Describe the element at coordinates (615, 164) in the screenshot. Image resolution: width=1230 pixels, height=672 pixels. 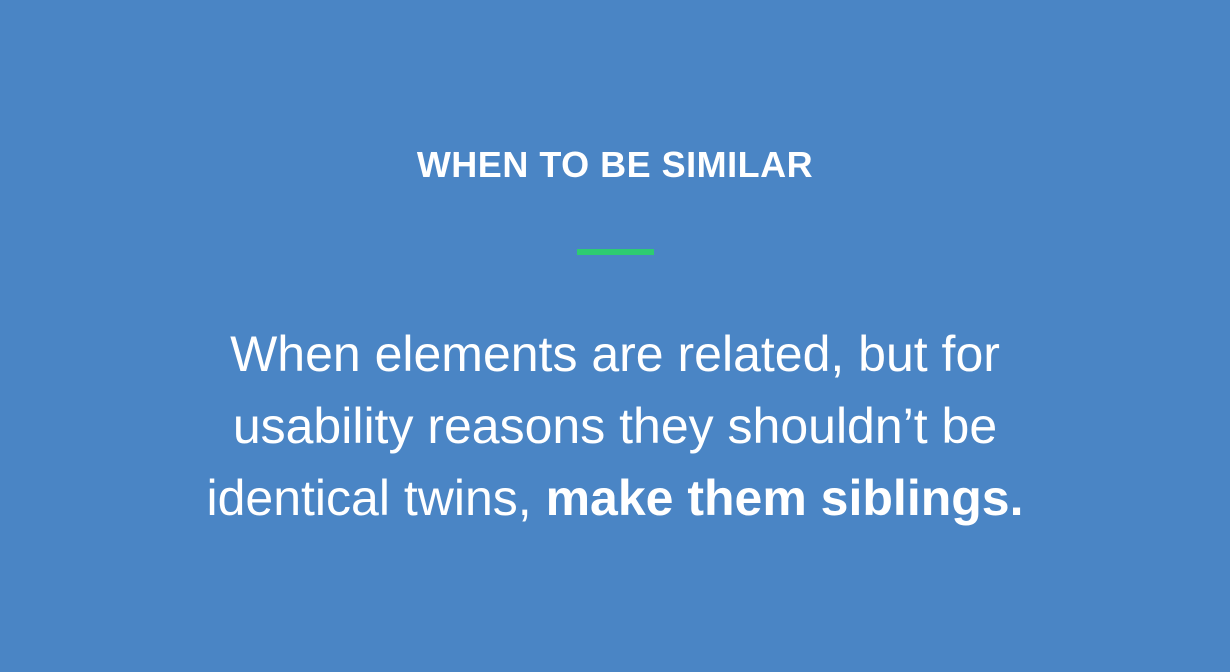
I see `slide-title: WHEN TO BE SIMILAR` at that location.